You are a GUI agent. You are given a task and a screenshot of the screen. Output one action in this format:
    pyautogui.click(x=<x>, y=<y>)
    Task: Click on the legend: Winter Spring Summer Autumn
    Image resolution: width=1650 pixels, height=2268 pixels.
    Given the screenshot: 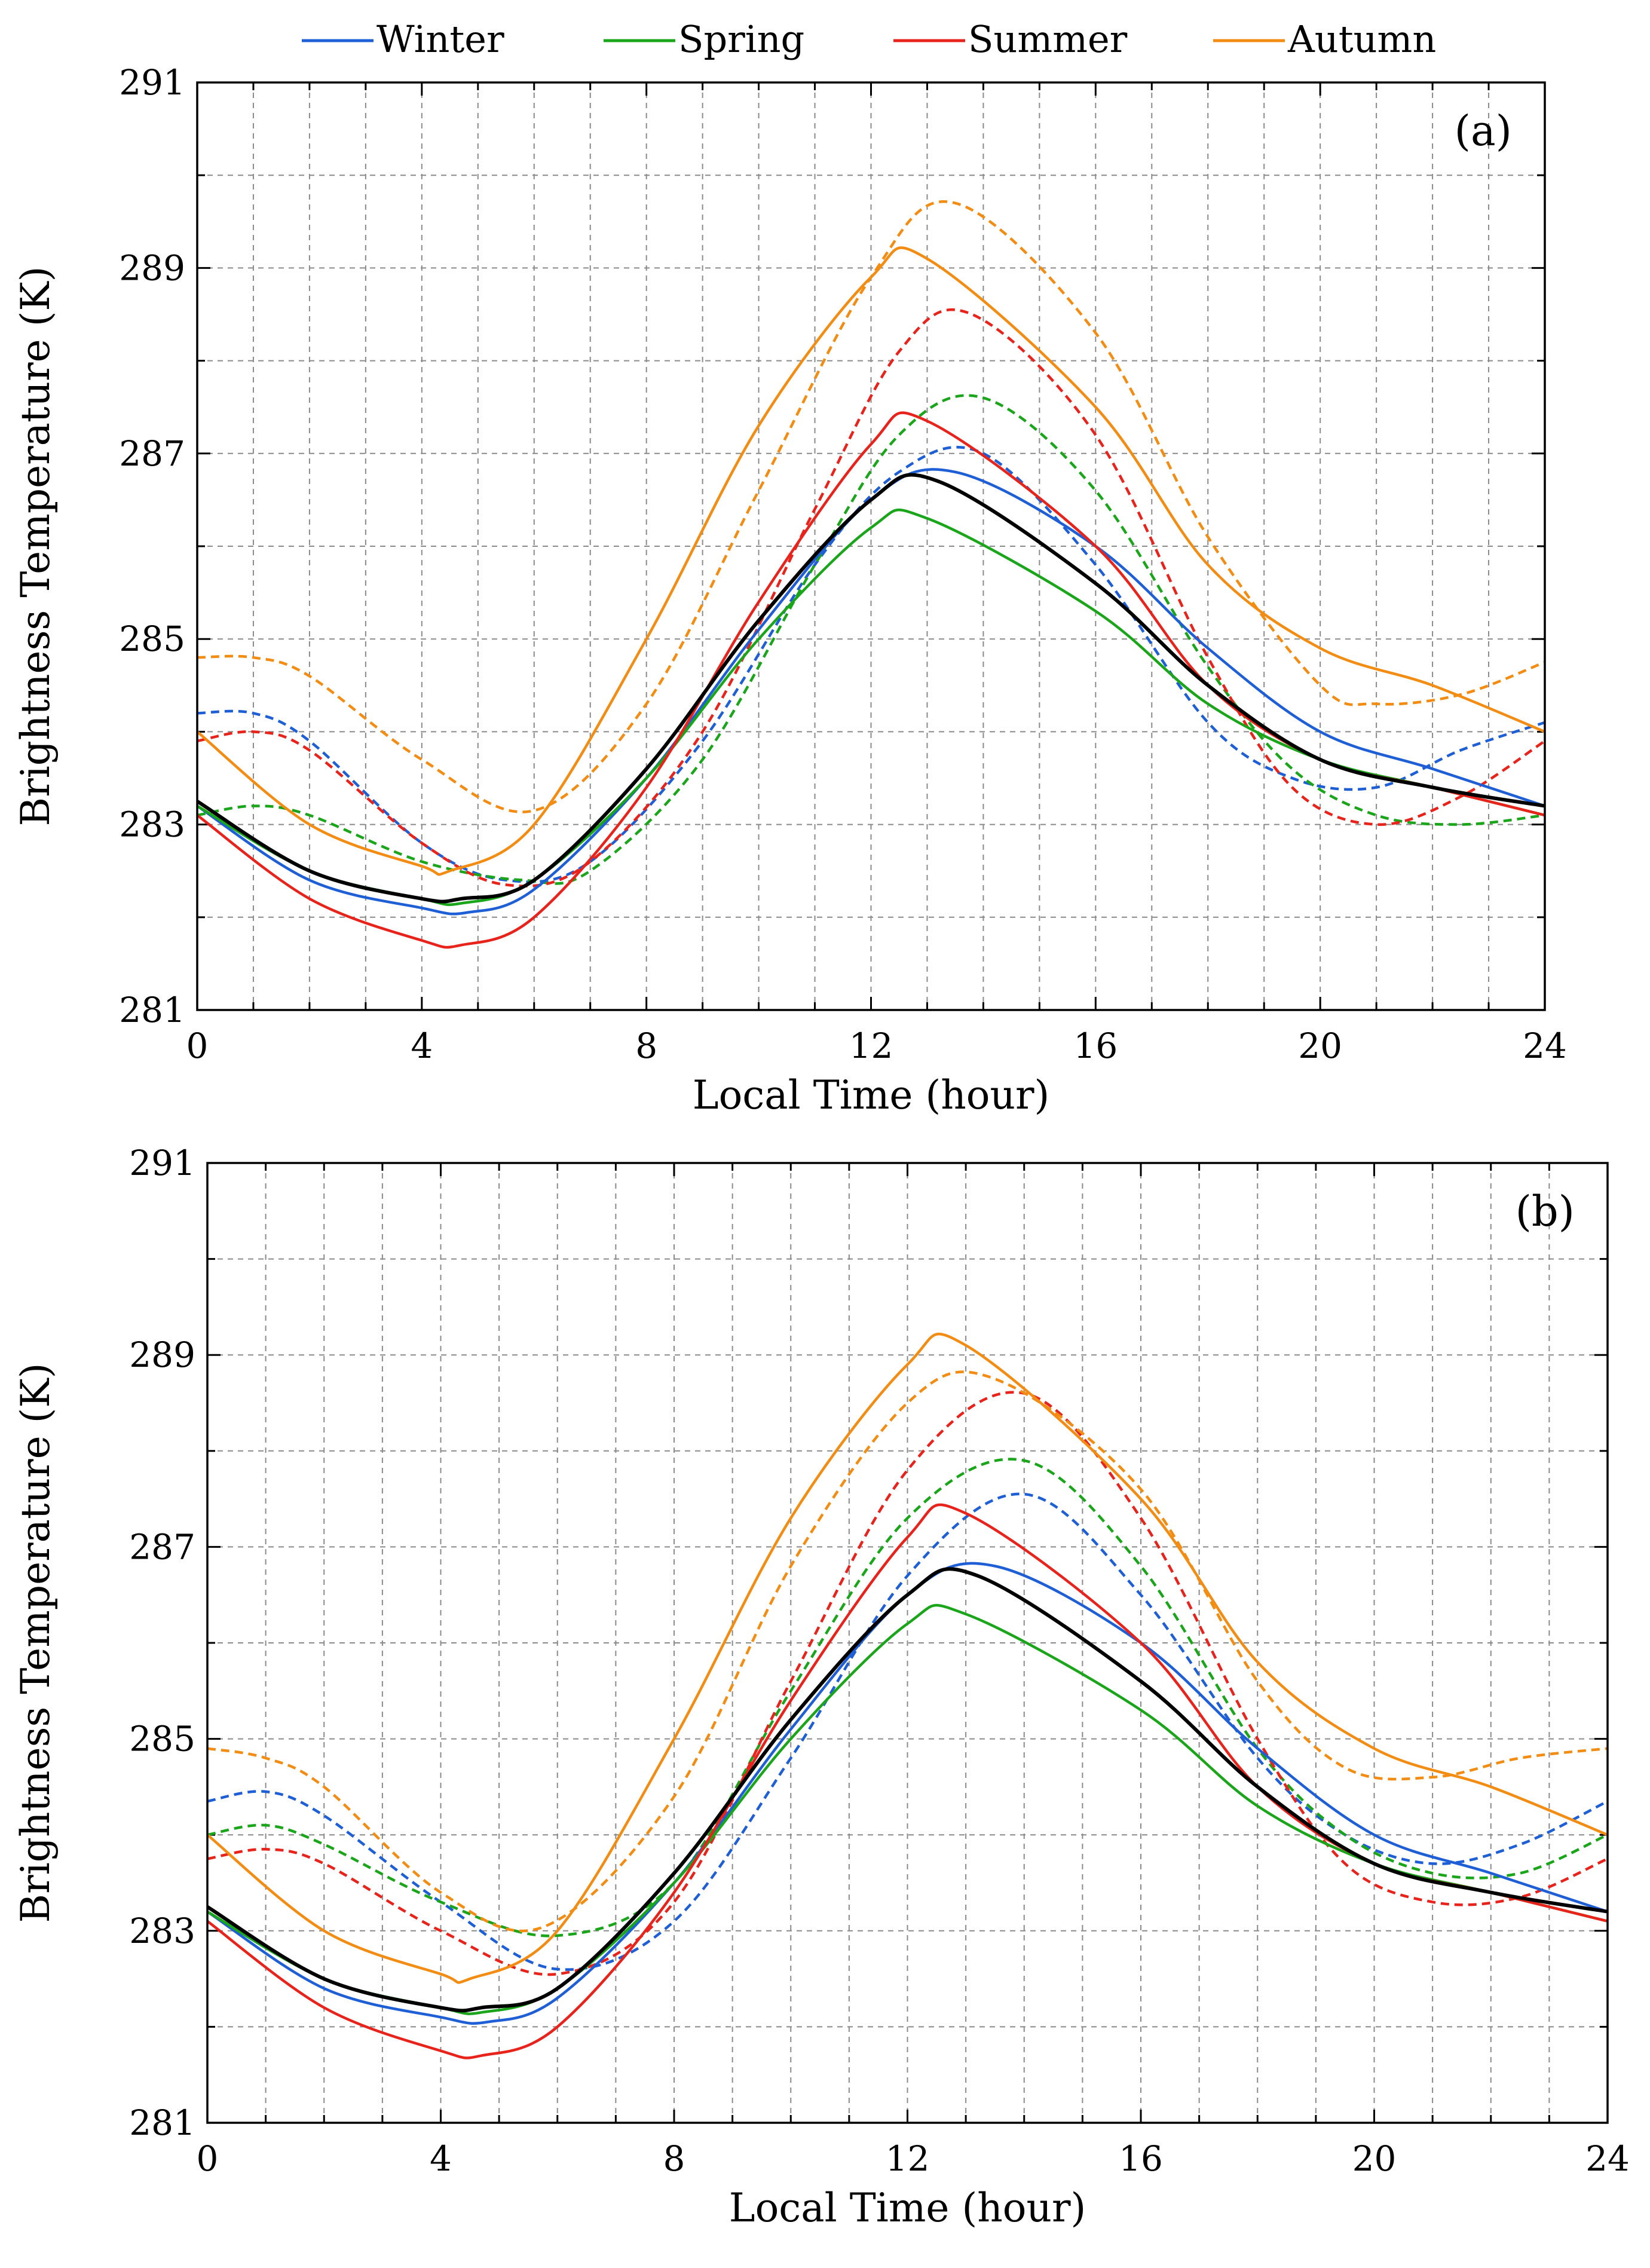 What is the action you would take?
    pyautogui.click(x=869, y=39)
    